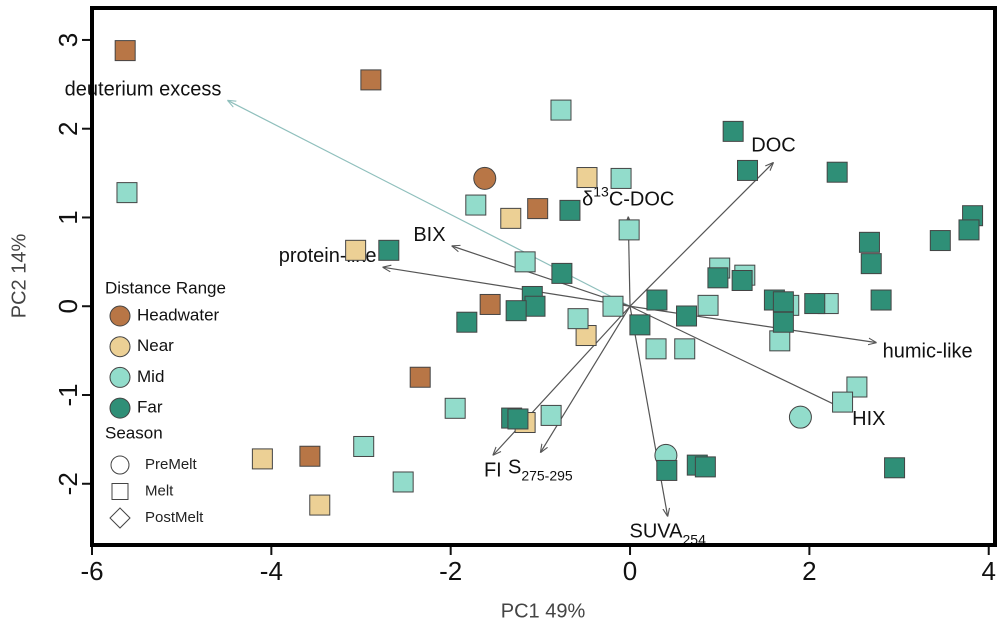  What do you see at coordinates (587, 200) in the screenshot?
I see `loading-label-part: δ` at bounding box center [587, 200].